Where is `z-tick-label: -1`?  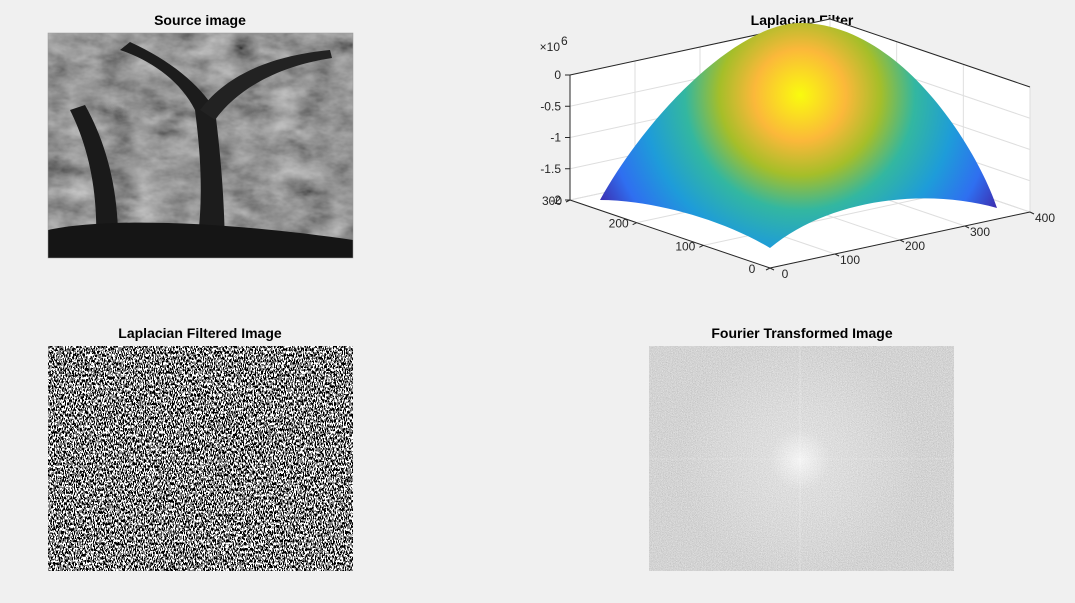
z-tick-label: -1 is located at coordinates (555, 138).